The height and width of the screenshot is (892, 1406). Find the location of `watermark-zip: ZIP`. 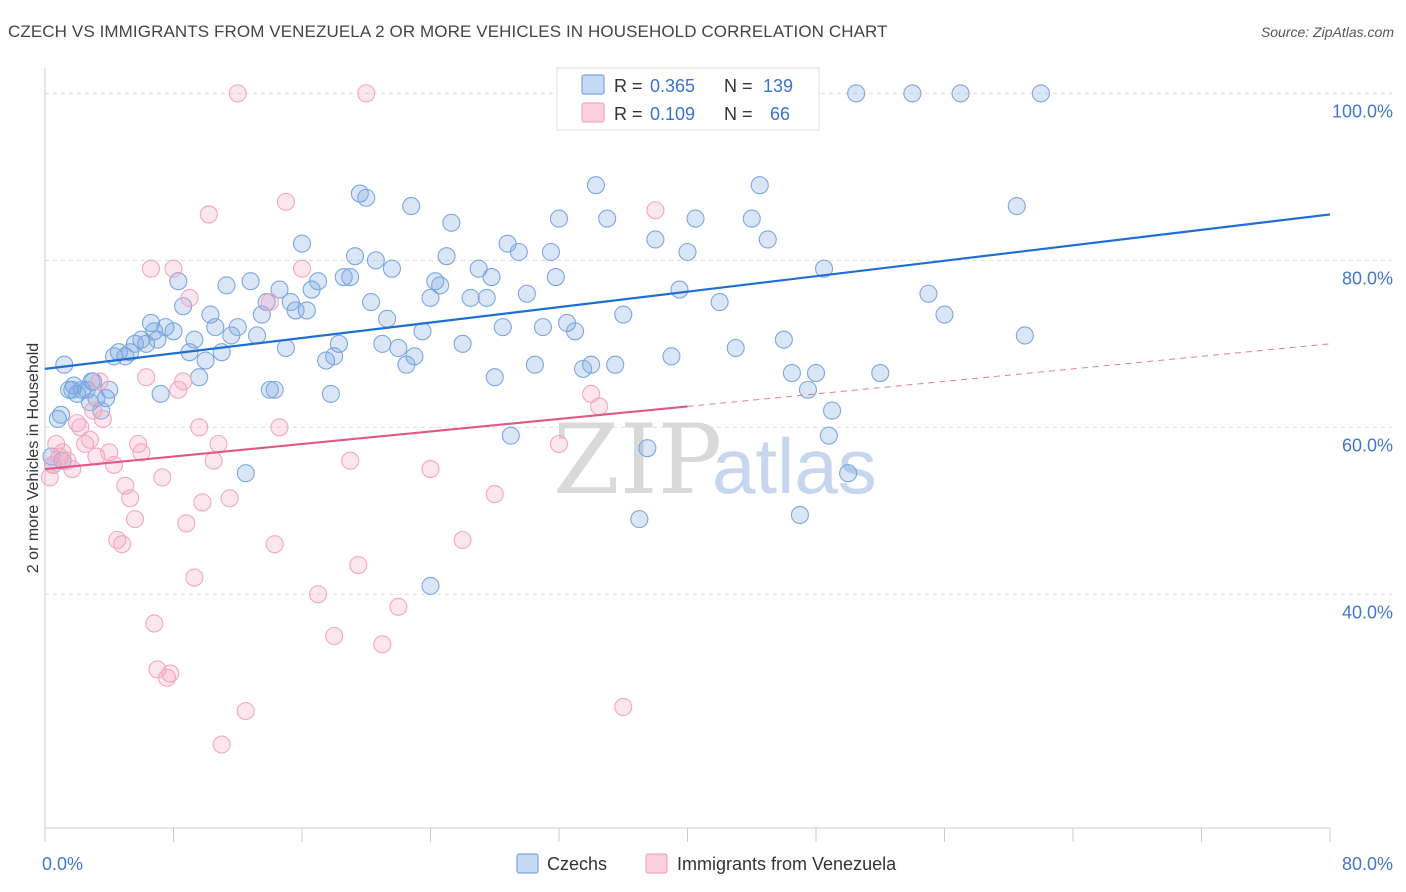

watermark-zip: ZIP is located at coordinates (637, 460).